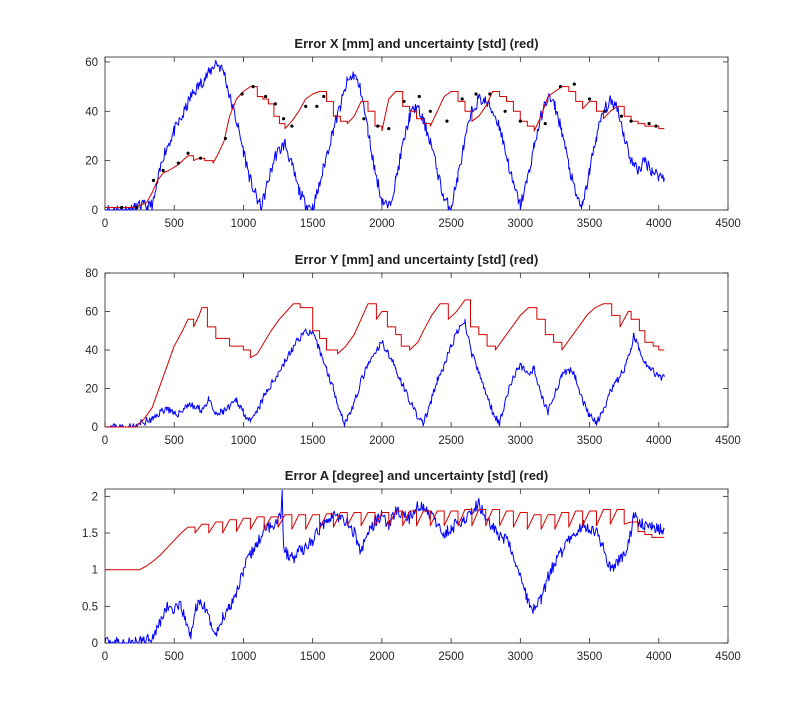  What do you see at coordinates (95, 571) in the screenshot?
I see `y-tick-label: 1` at bounding box center [95, 571].